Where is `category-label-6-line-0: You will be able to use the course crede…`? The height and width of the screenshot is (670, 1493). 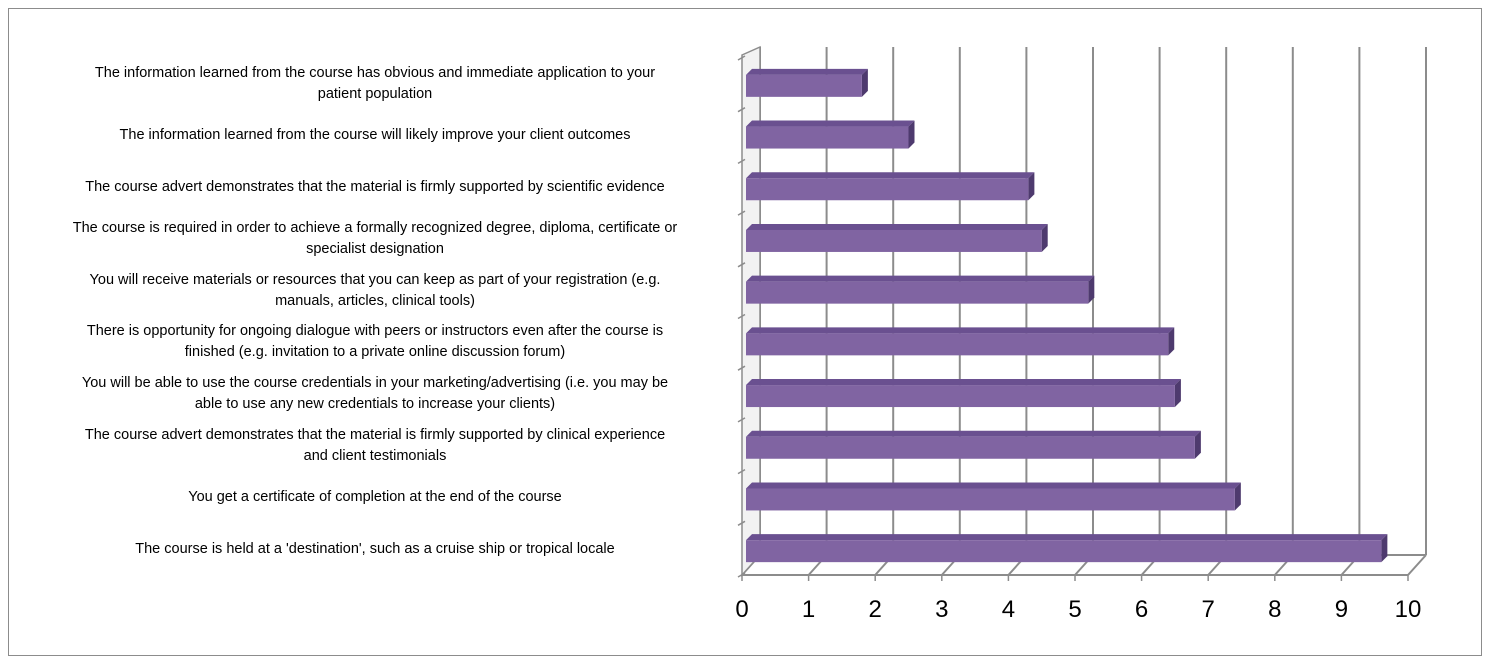 category-label-6-line-0: You will be able to use the course crede… is located at coordinates (375, 383).